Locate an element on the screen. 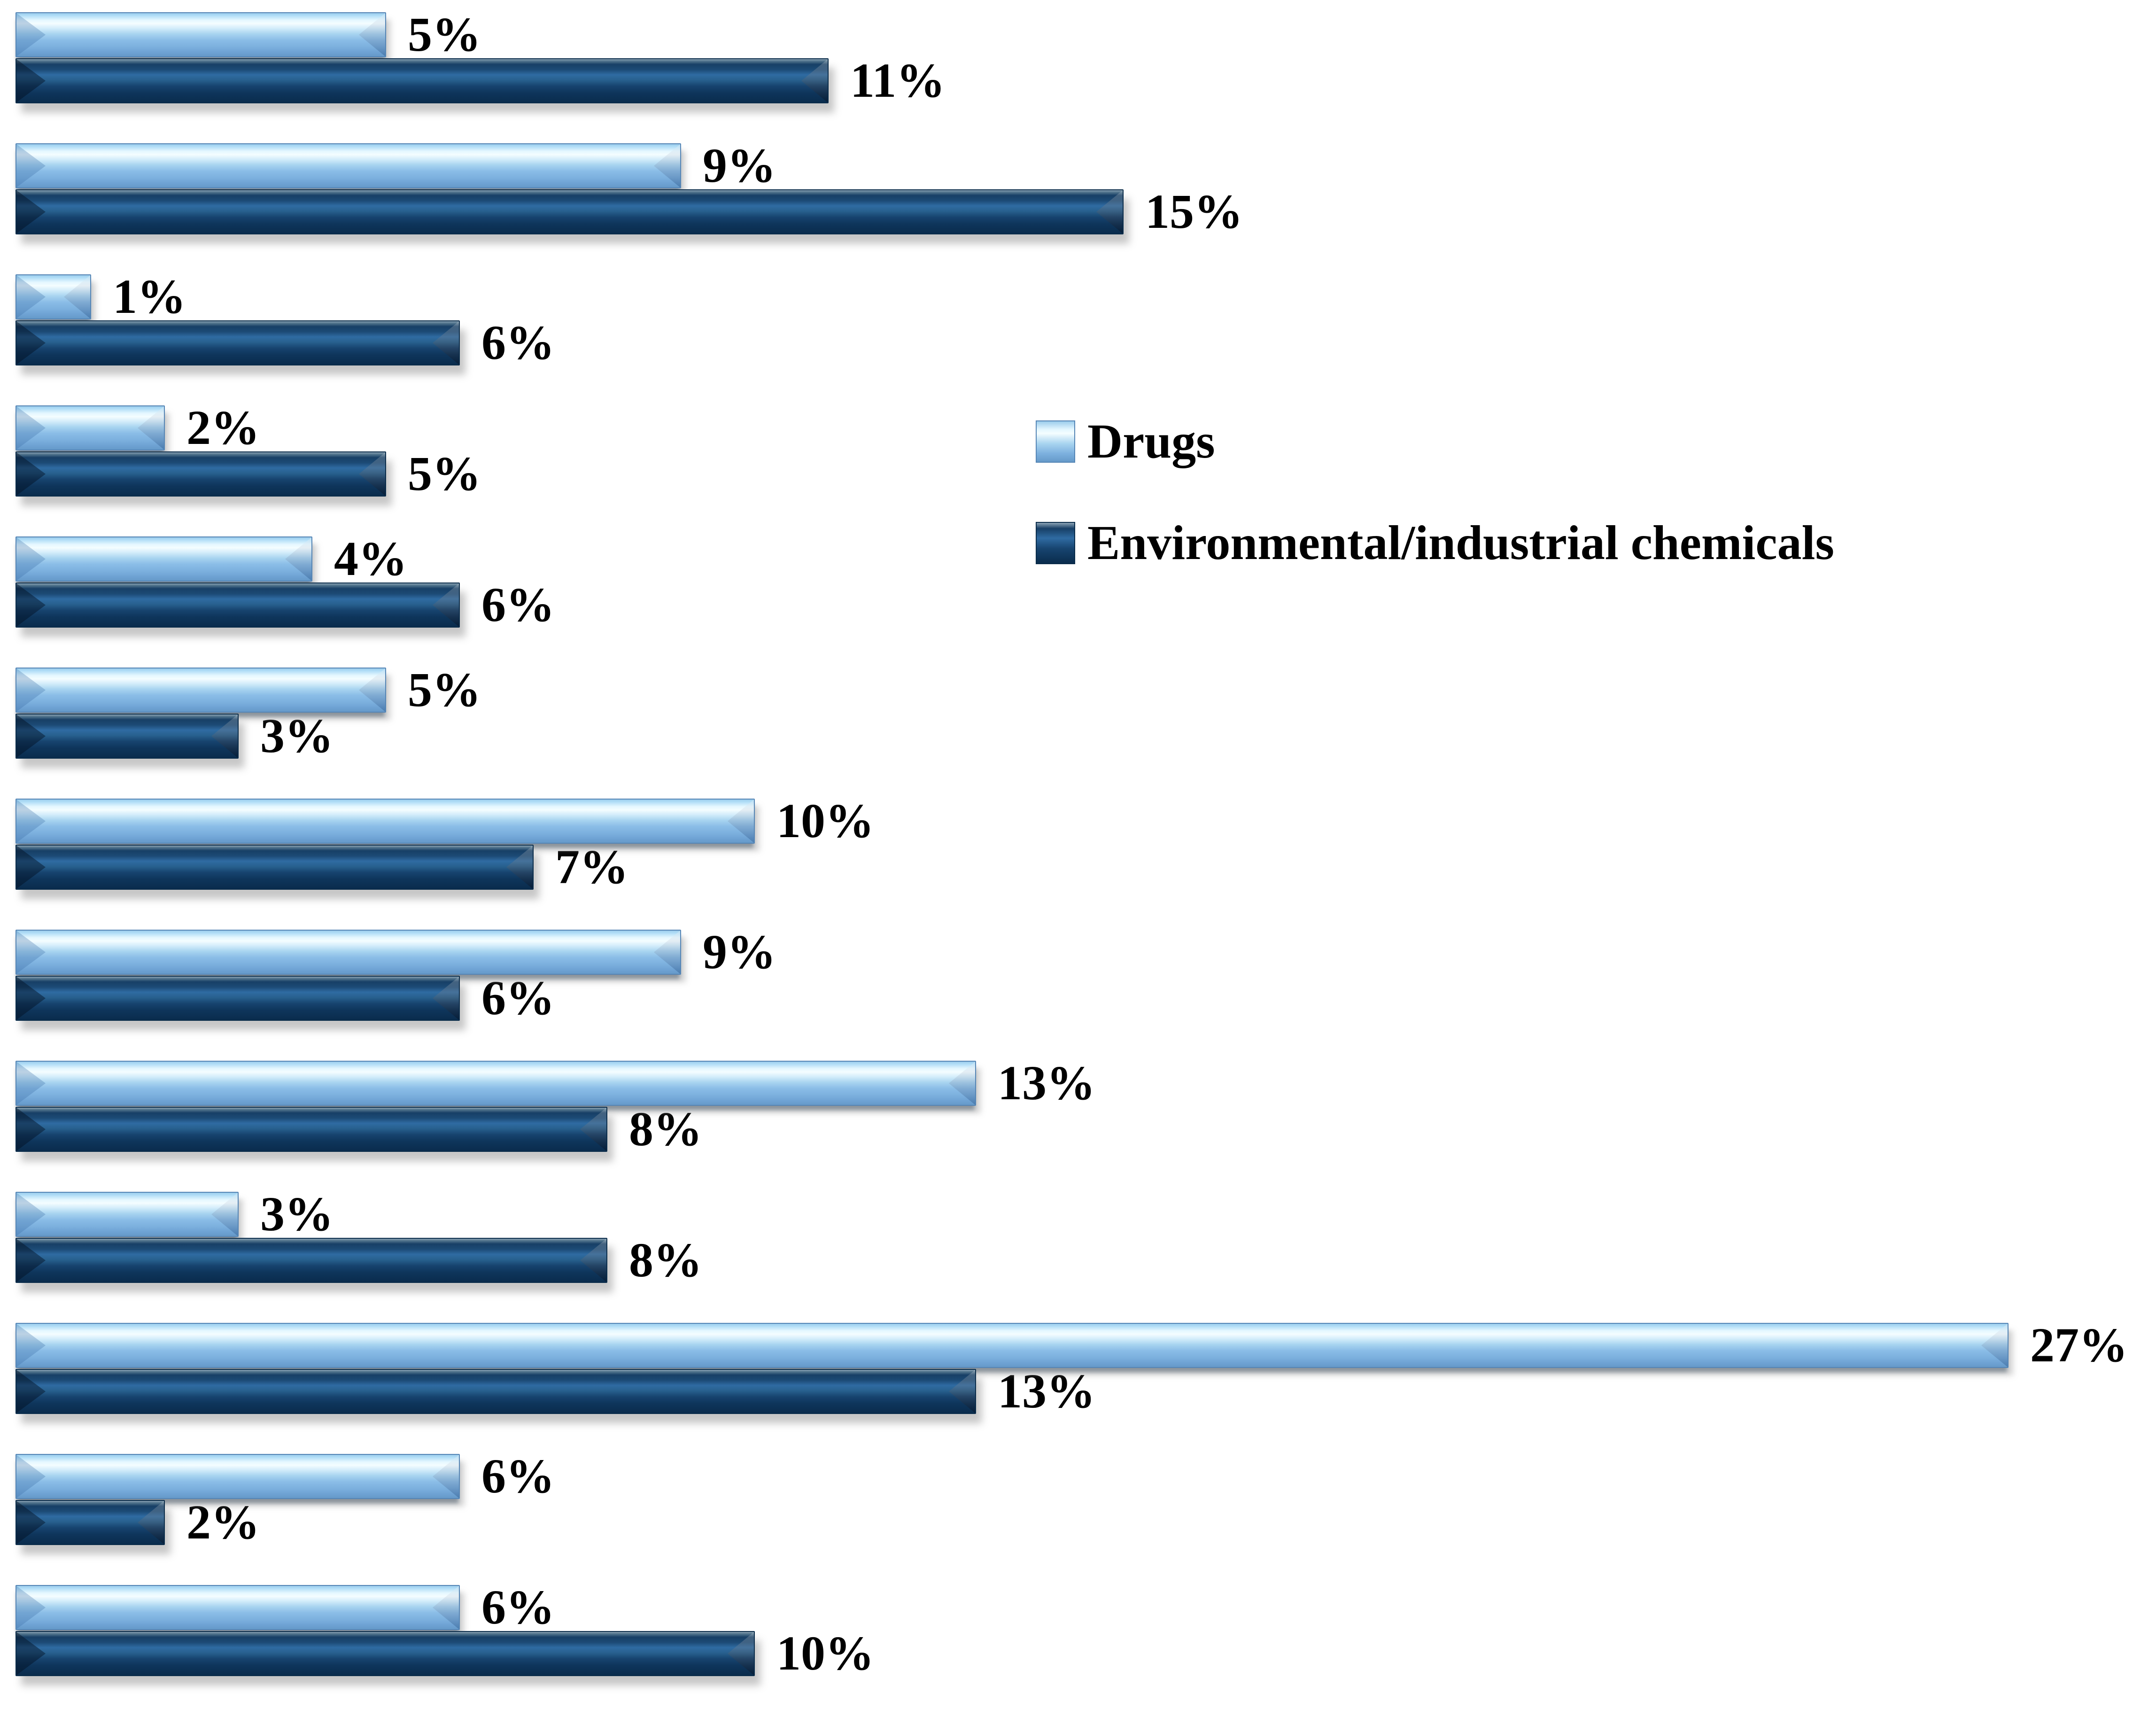 This screenshot has height=1709, width=2156. bar-pair: 5% 3% is located at coordinates (1086, 713).